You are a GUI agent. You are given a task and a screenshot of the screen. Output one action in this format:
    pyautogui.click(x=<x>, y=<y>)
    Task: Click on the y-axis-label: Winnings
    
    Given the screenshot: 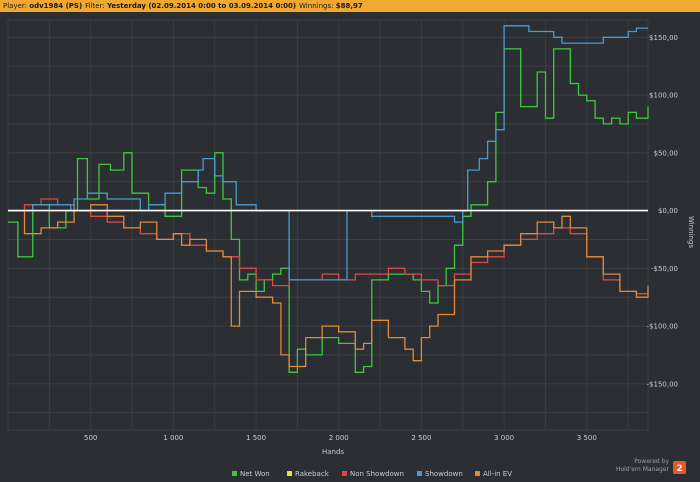 What is the action you would take?
    pyautogui.click(x=691, y=232)
    